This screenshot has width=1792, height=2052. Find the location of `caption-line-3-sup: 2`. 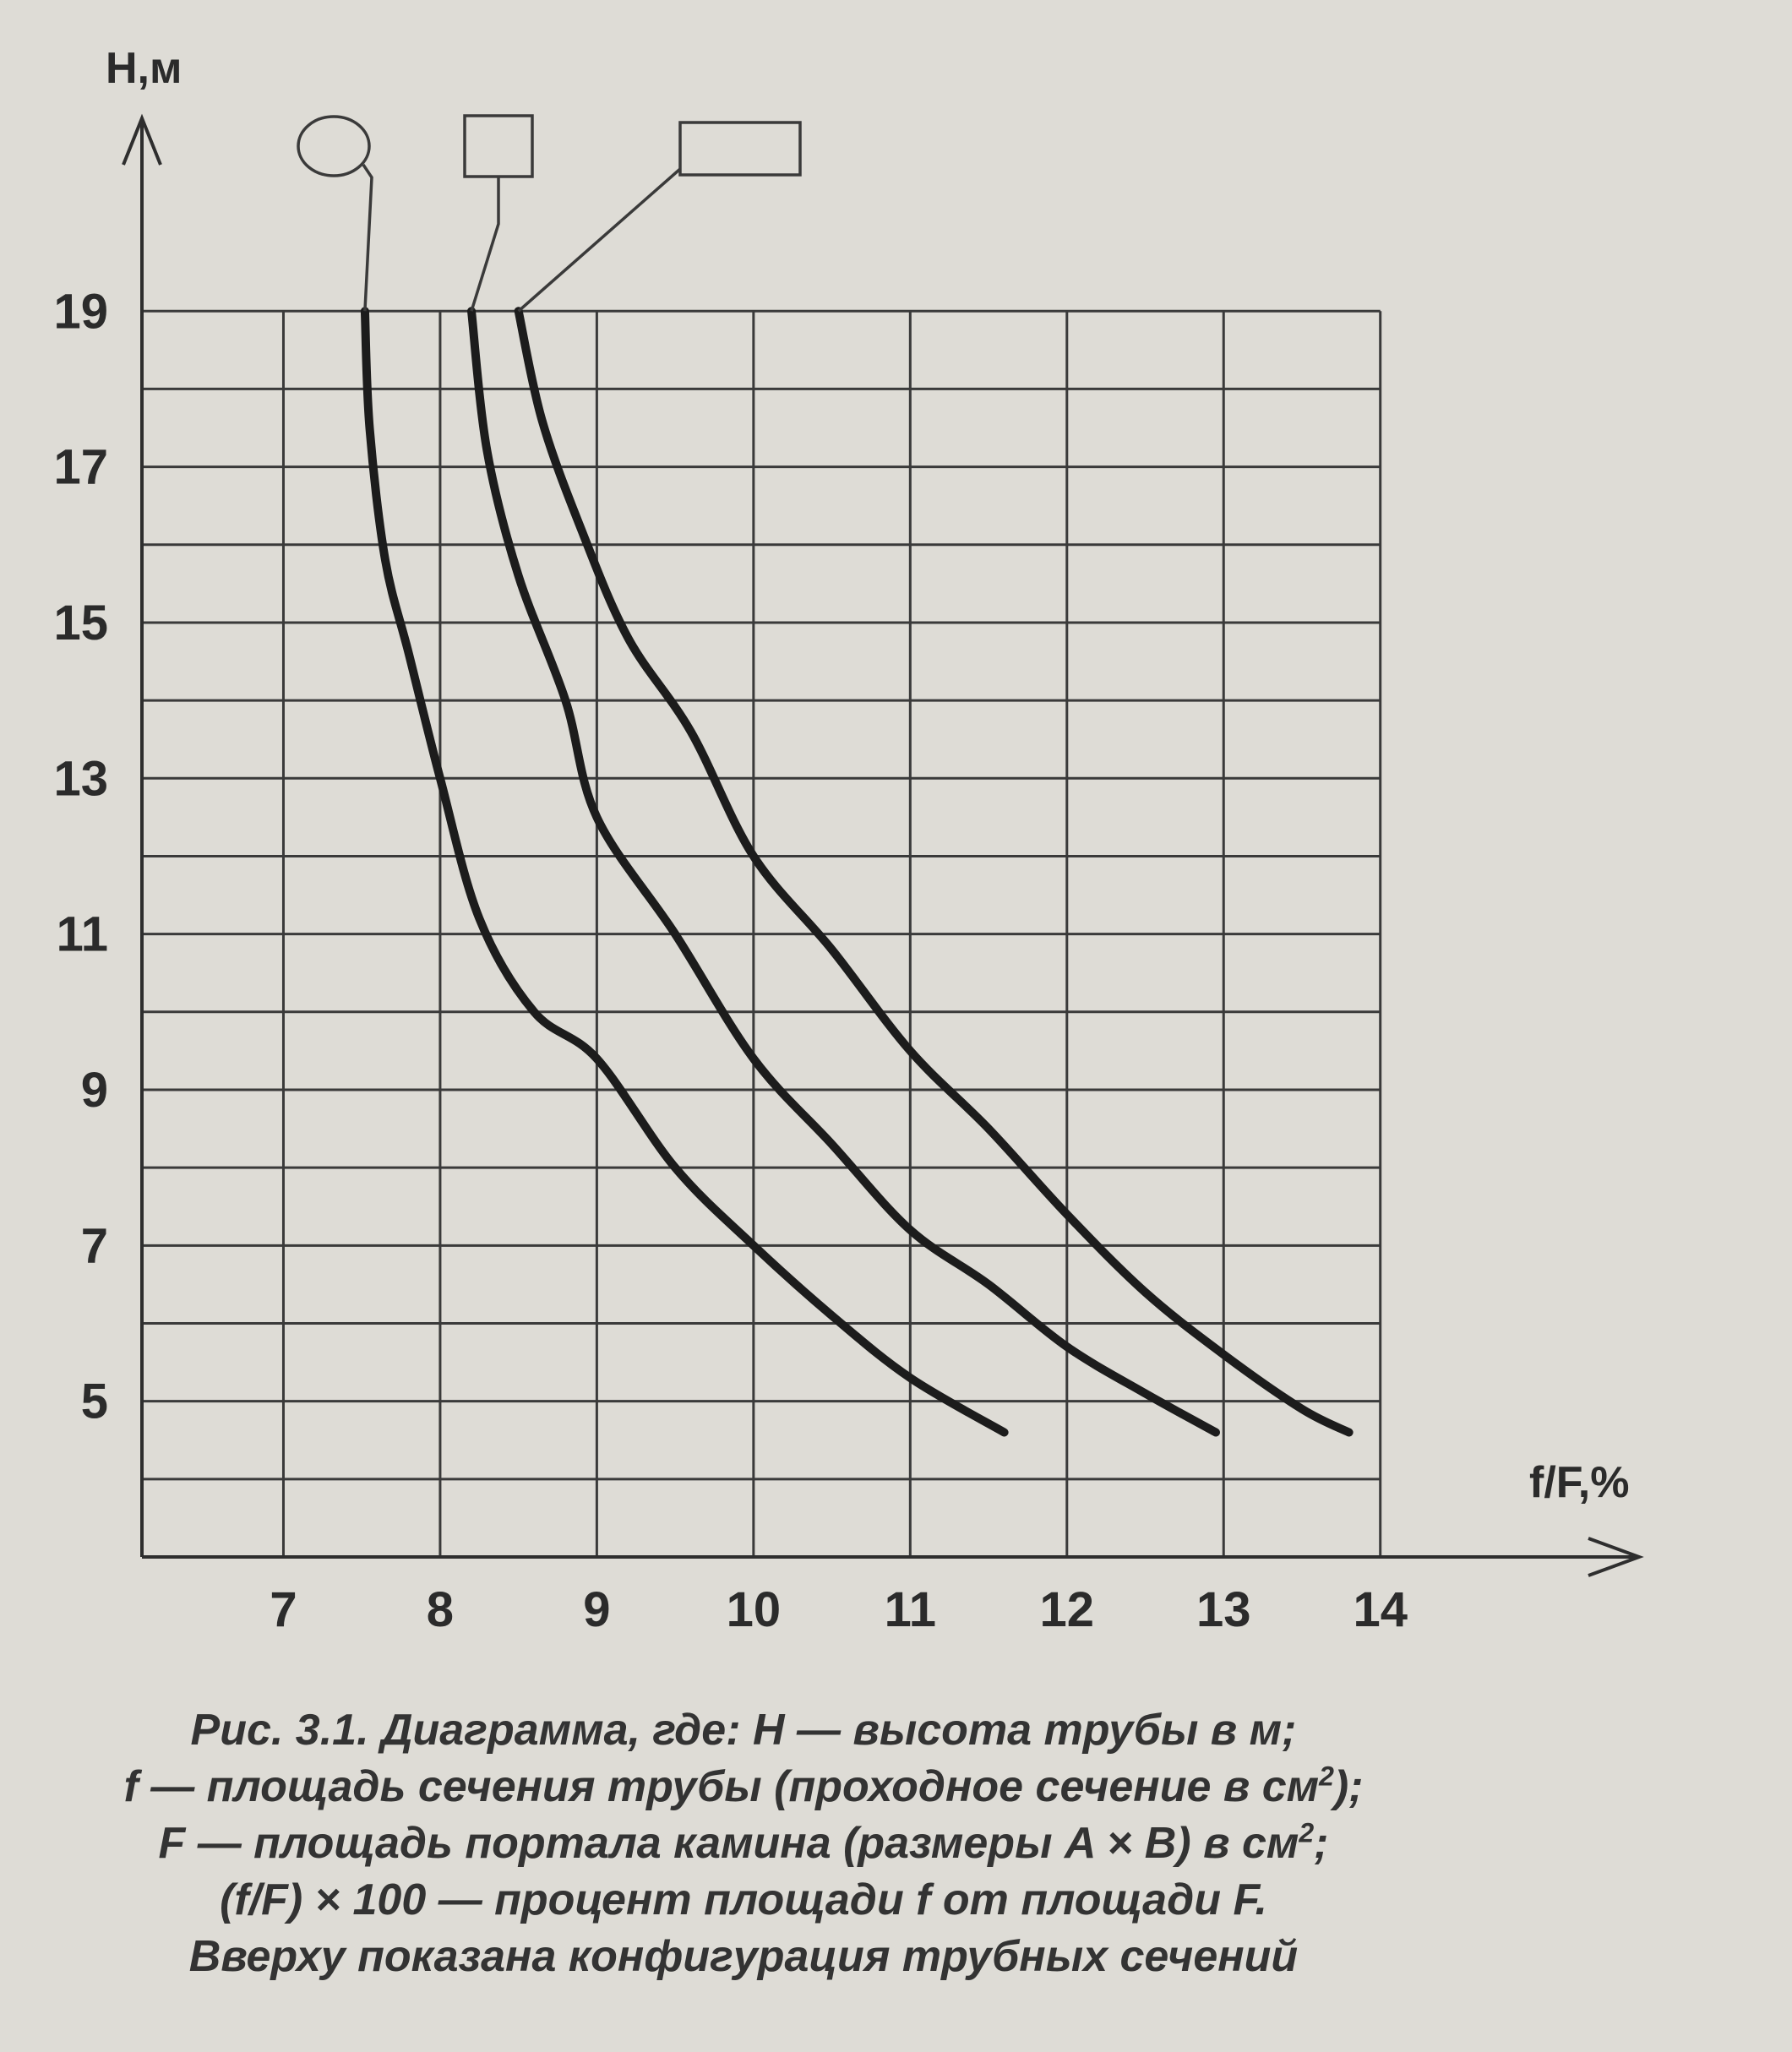

caption-line-3-sup: 2 is located at coordinates (1307, 1832).